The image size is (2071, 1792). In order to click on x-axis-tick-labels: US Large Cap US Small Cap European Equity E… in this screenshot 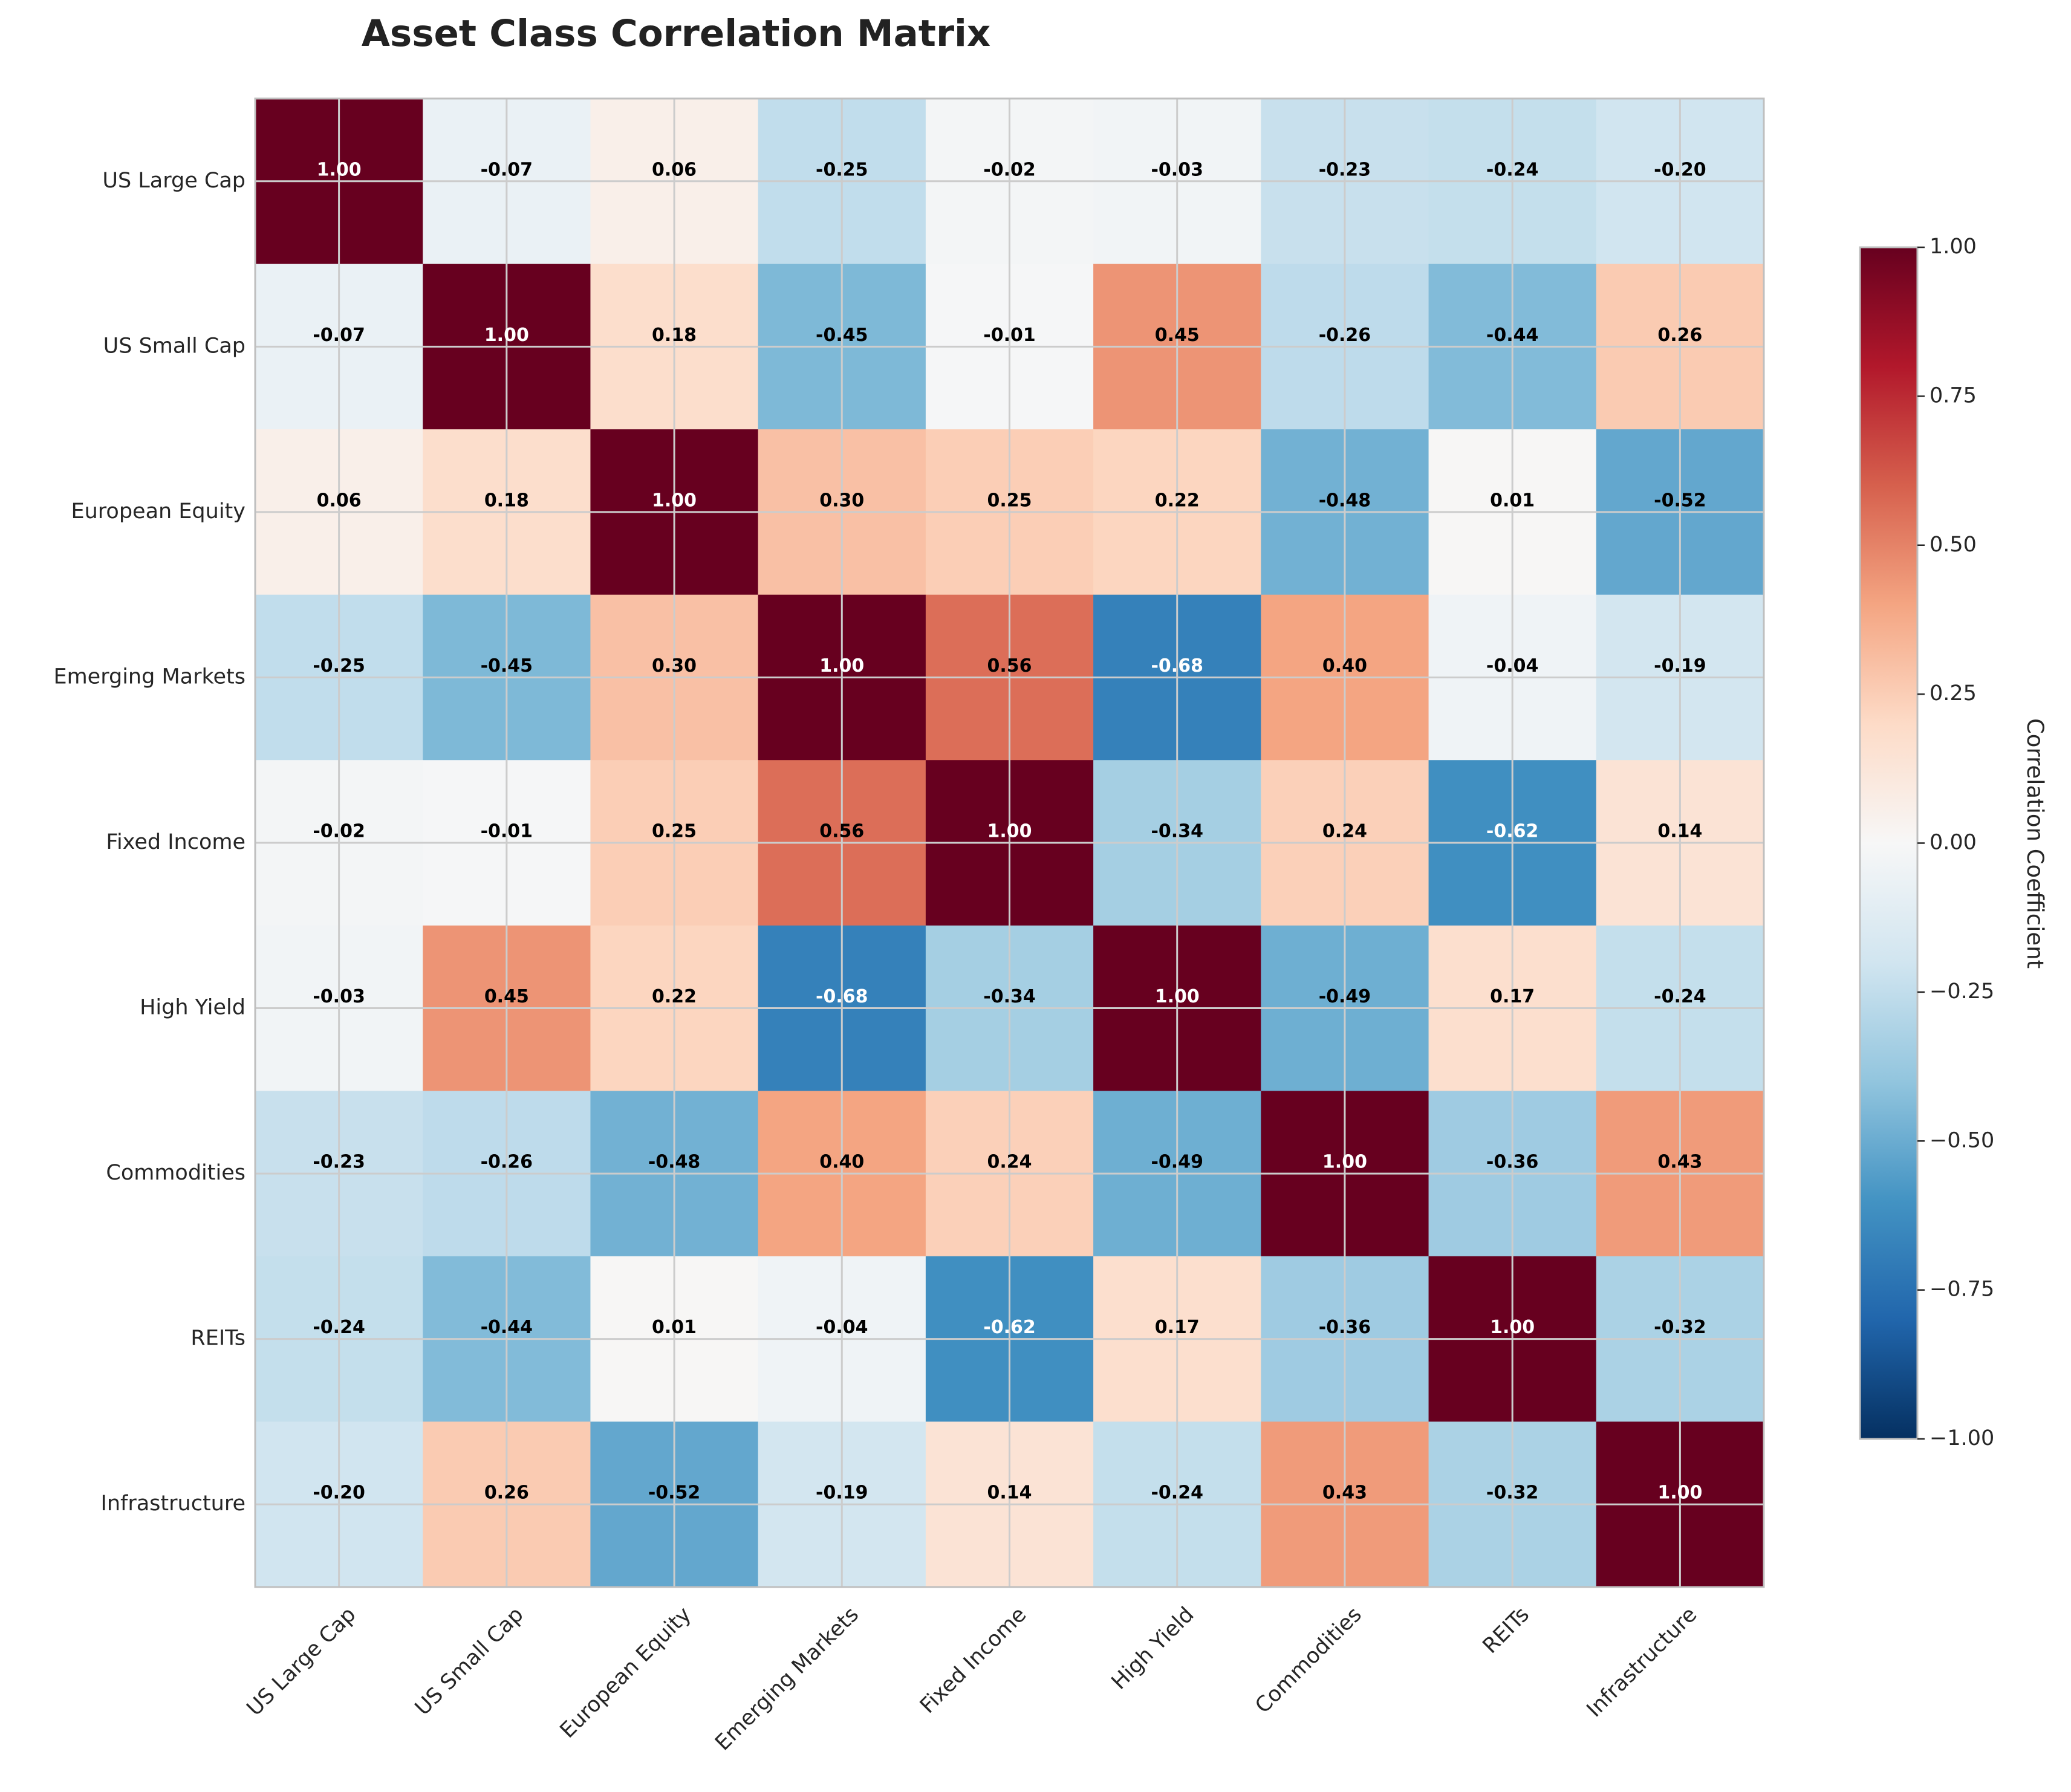, I will do `click(972, 1680)`.